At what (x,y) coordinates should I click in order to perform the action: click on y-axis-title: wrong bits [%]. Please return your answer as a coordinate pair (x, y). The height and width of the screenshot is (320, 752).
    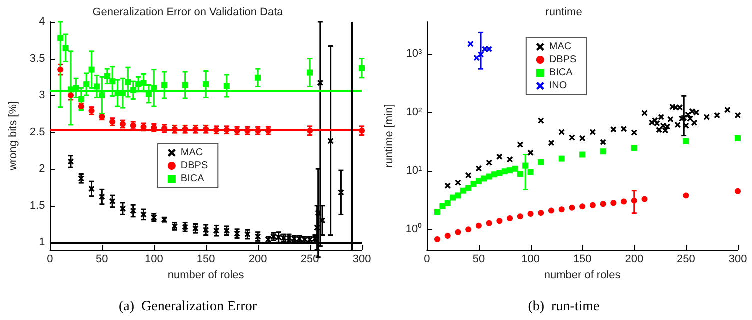
    Looking at the image, I should click on (14, 136).